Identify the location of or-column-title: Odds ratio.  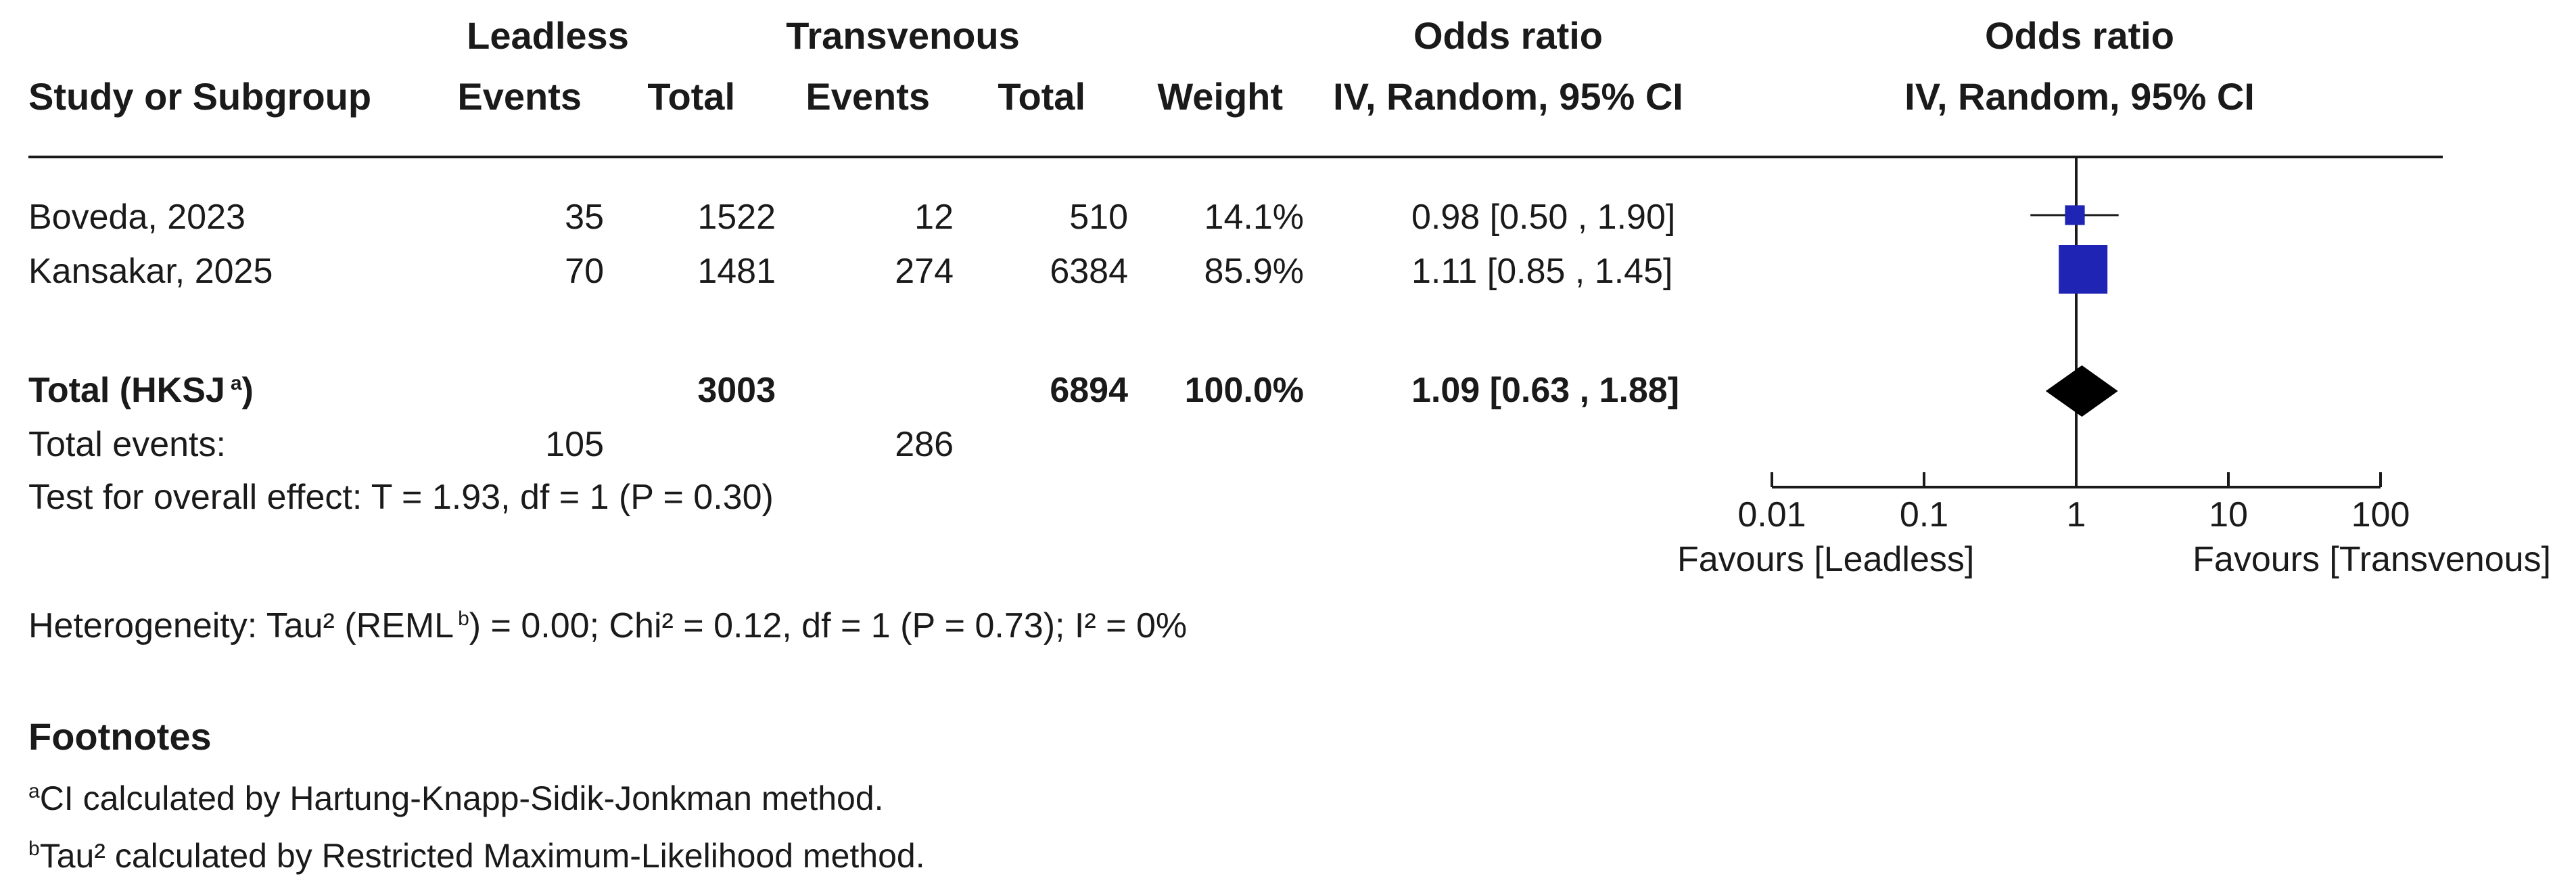
(1508, 36).